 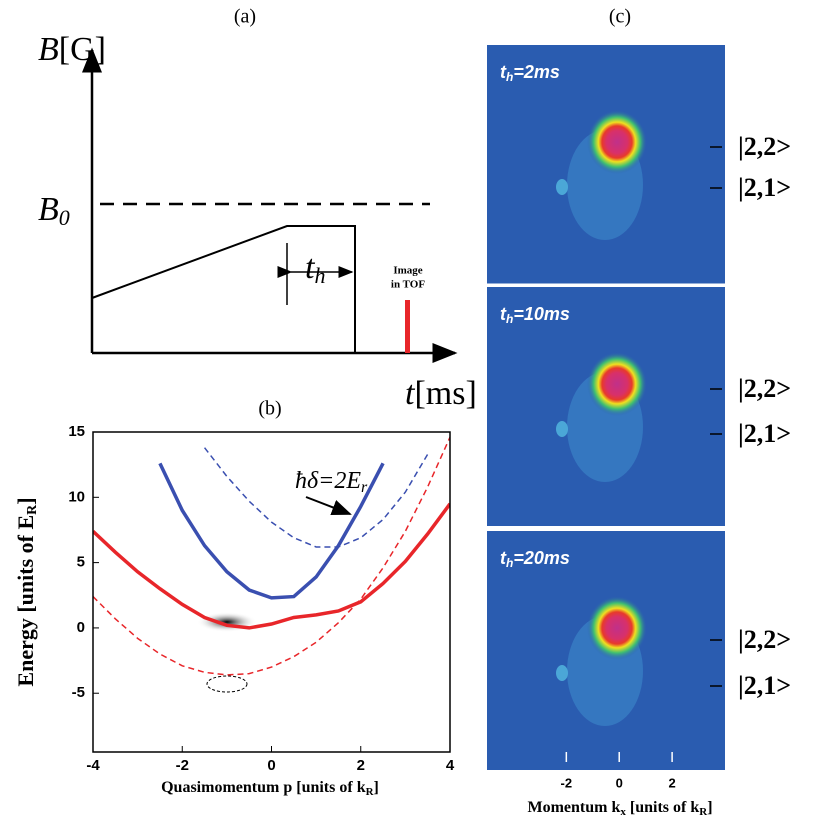 I want to click on title-tail: =10ms, so click(x=541, y=314).